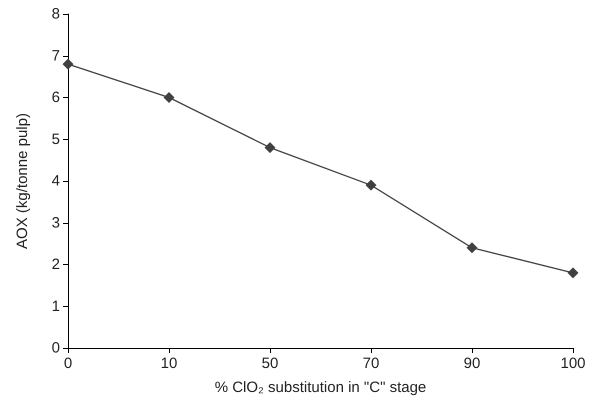 Image resolution: width=598 pixels, height=402 pixels. Describe the element at coordinates (56, 55) in the screenshot. I see `y-tick-label: 7` at that location.